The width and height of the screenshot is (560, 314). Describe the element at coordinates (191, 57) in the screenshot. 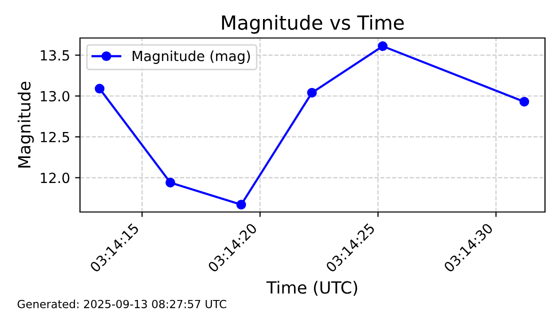

I see `legend-label: Magnitude (mag)` at that location.